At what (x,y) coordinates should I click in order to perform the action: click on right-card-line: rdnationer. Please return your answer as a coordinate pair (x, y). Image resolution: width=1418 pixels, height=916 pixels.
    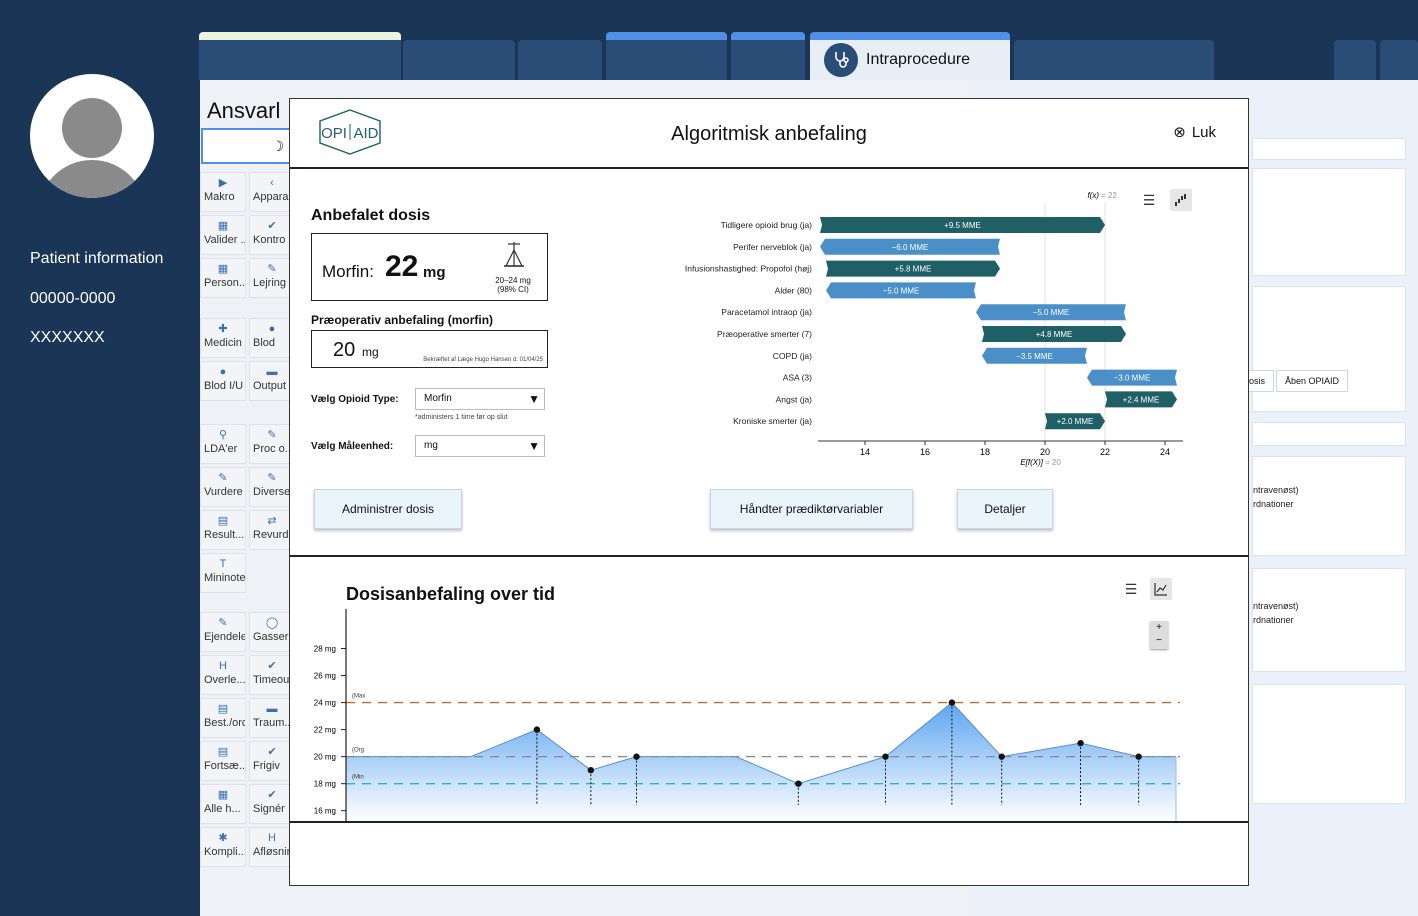
    Looking at the image, I should click on (1273, 620).